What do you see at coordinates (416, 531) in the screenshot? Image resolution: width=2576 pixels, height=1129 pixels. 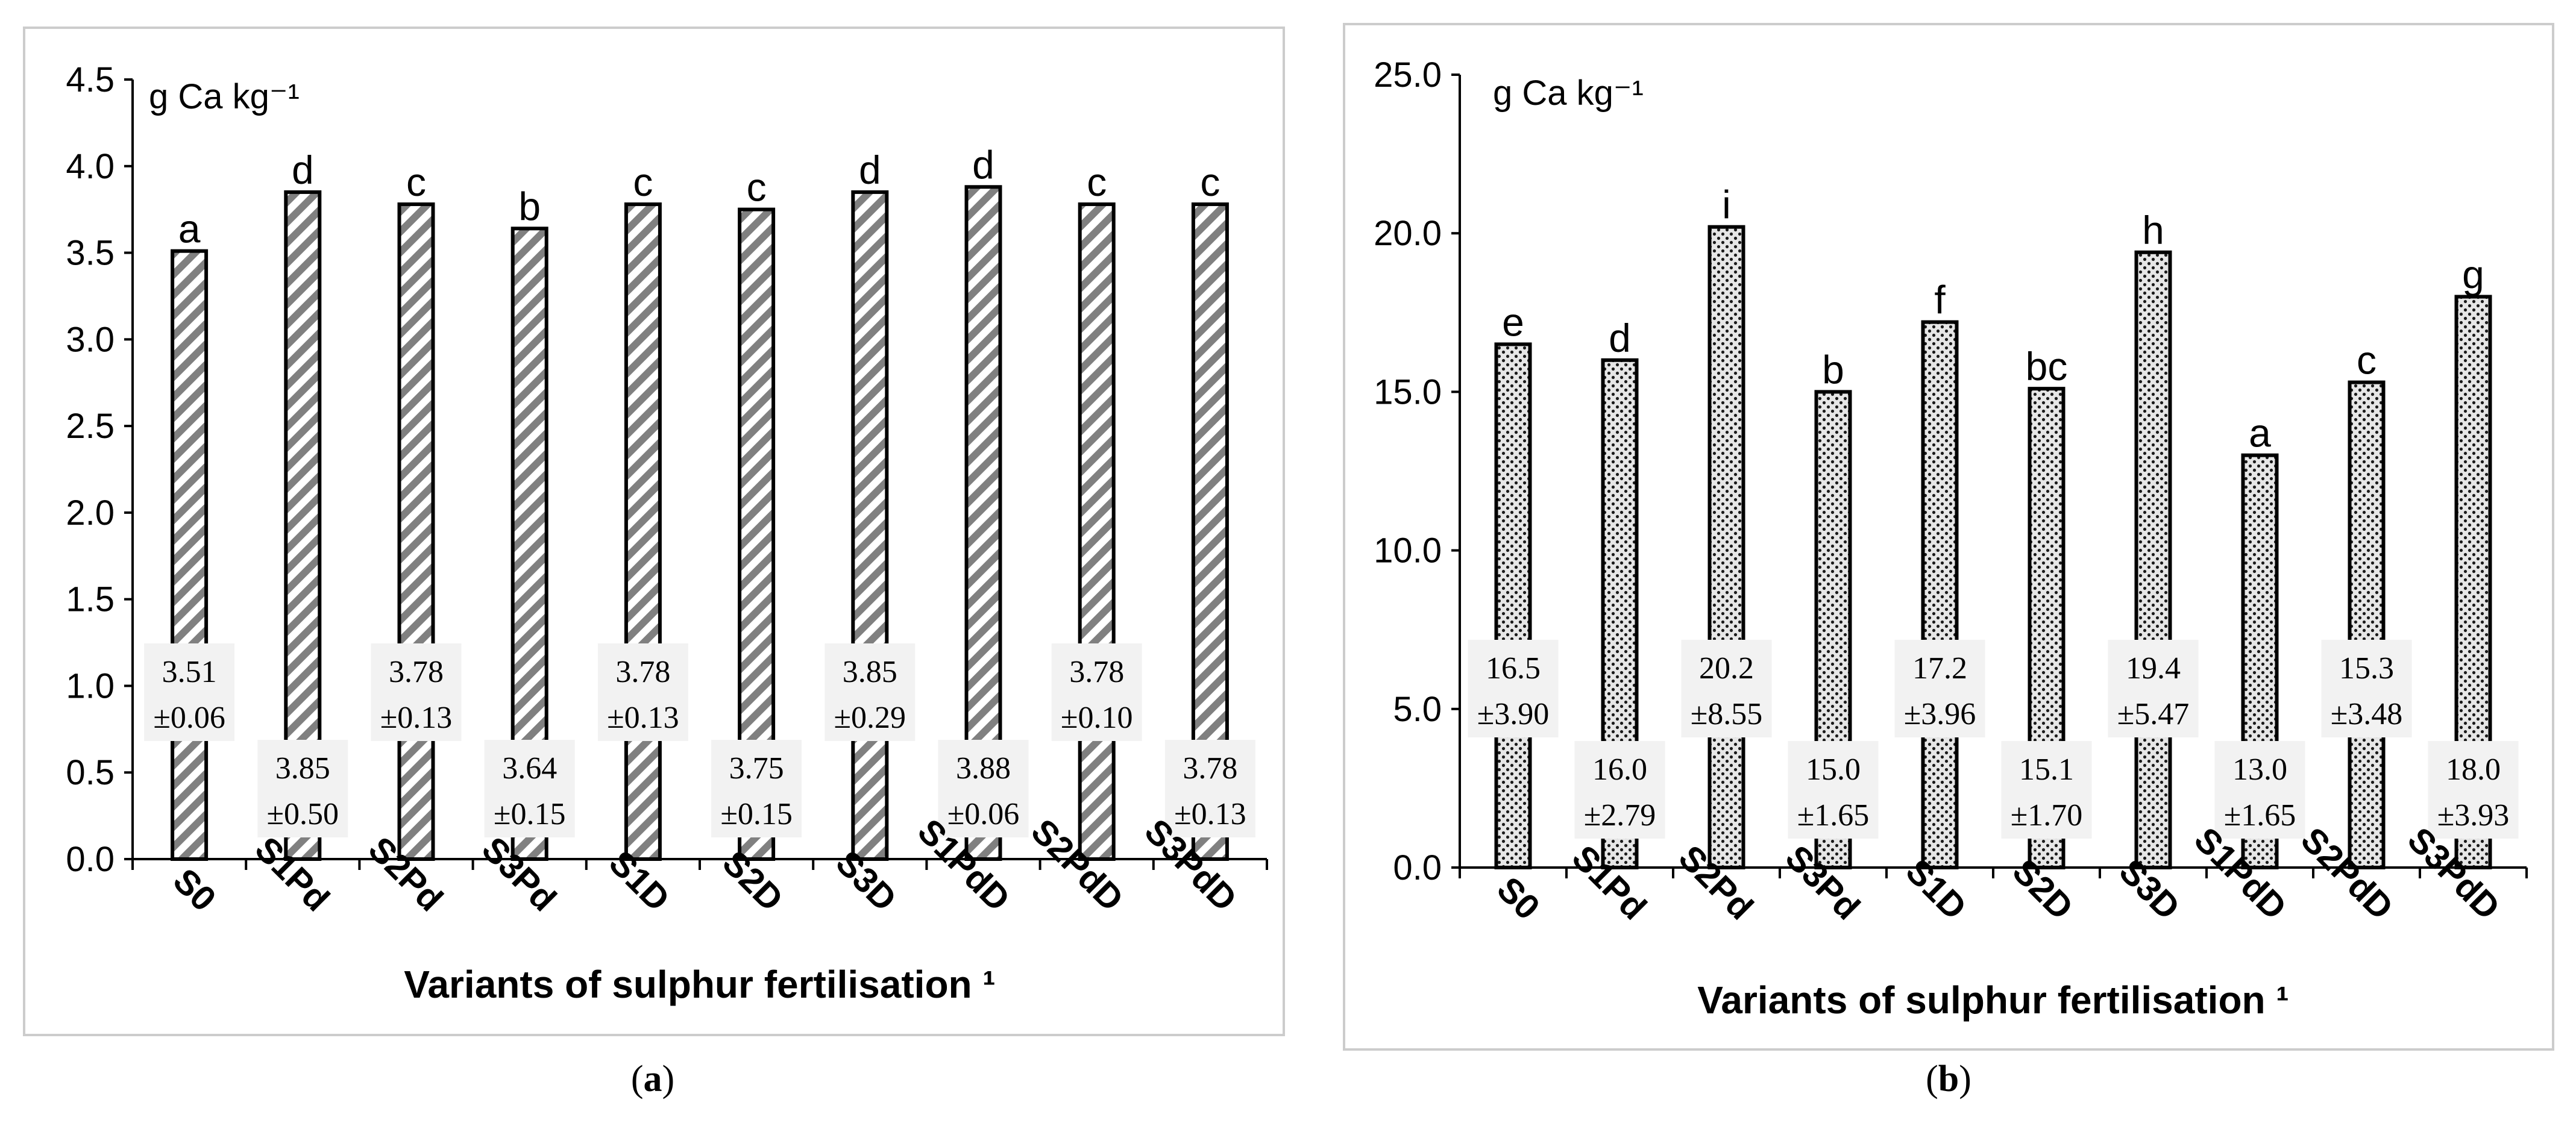 I see `bar-a-S2Pd` at bounding box center [416, 531].